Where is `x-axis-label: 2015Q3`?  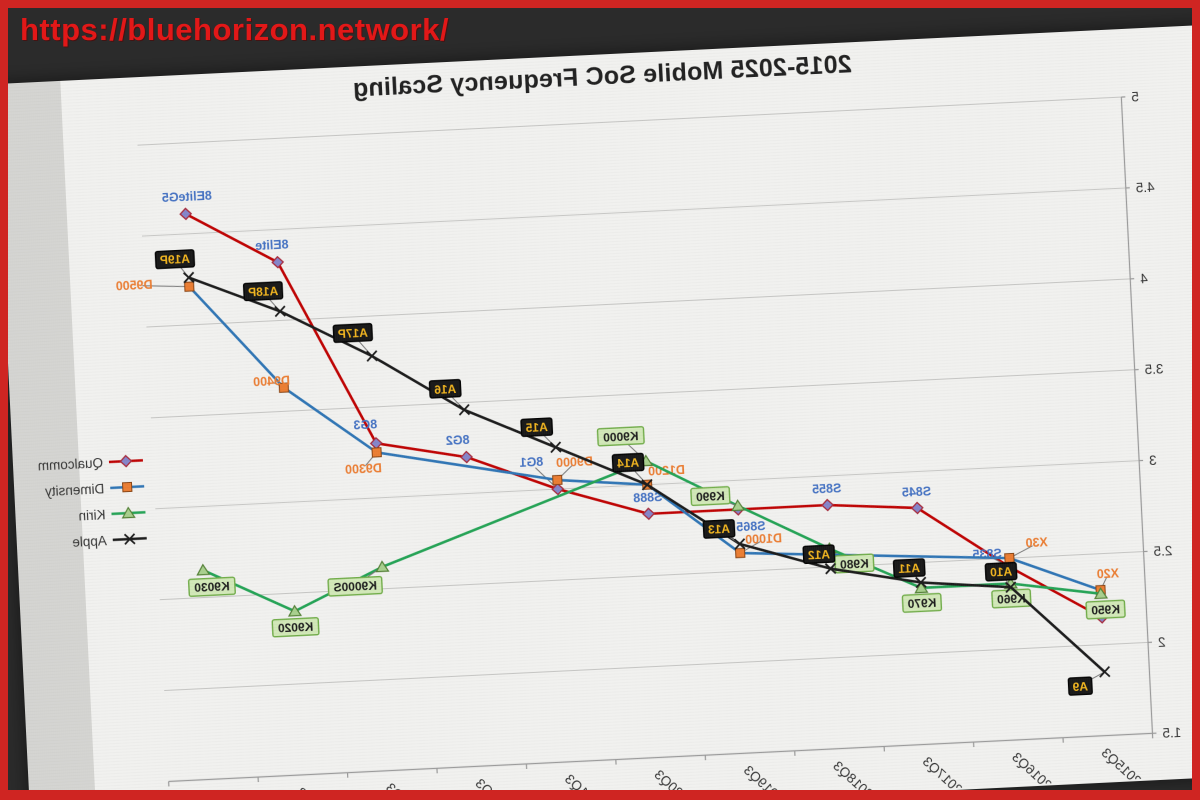
x-axis-label: 2015Q3 is located at coordinates (1122, 766).